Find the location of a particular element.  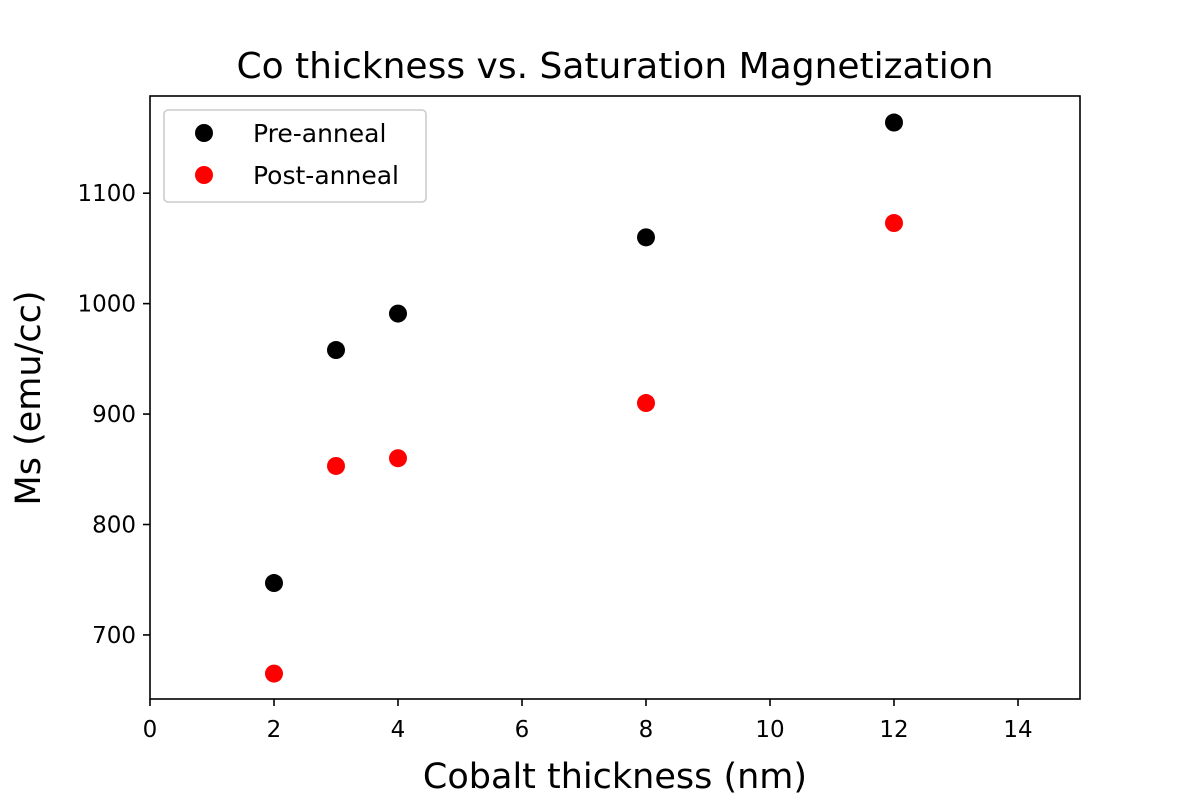

y-tick-label: 900 is located at coordinates (114, 415).